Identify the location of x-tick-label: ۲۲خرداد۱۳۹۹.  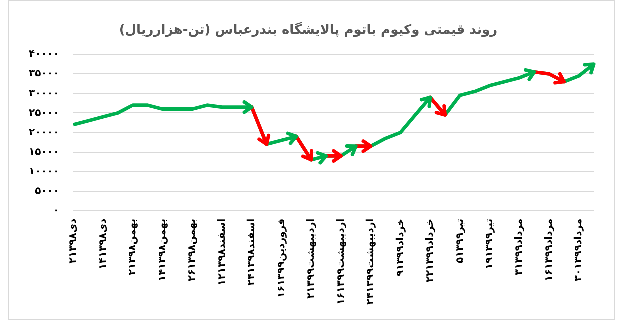
(430, 250).